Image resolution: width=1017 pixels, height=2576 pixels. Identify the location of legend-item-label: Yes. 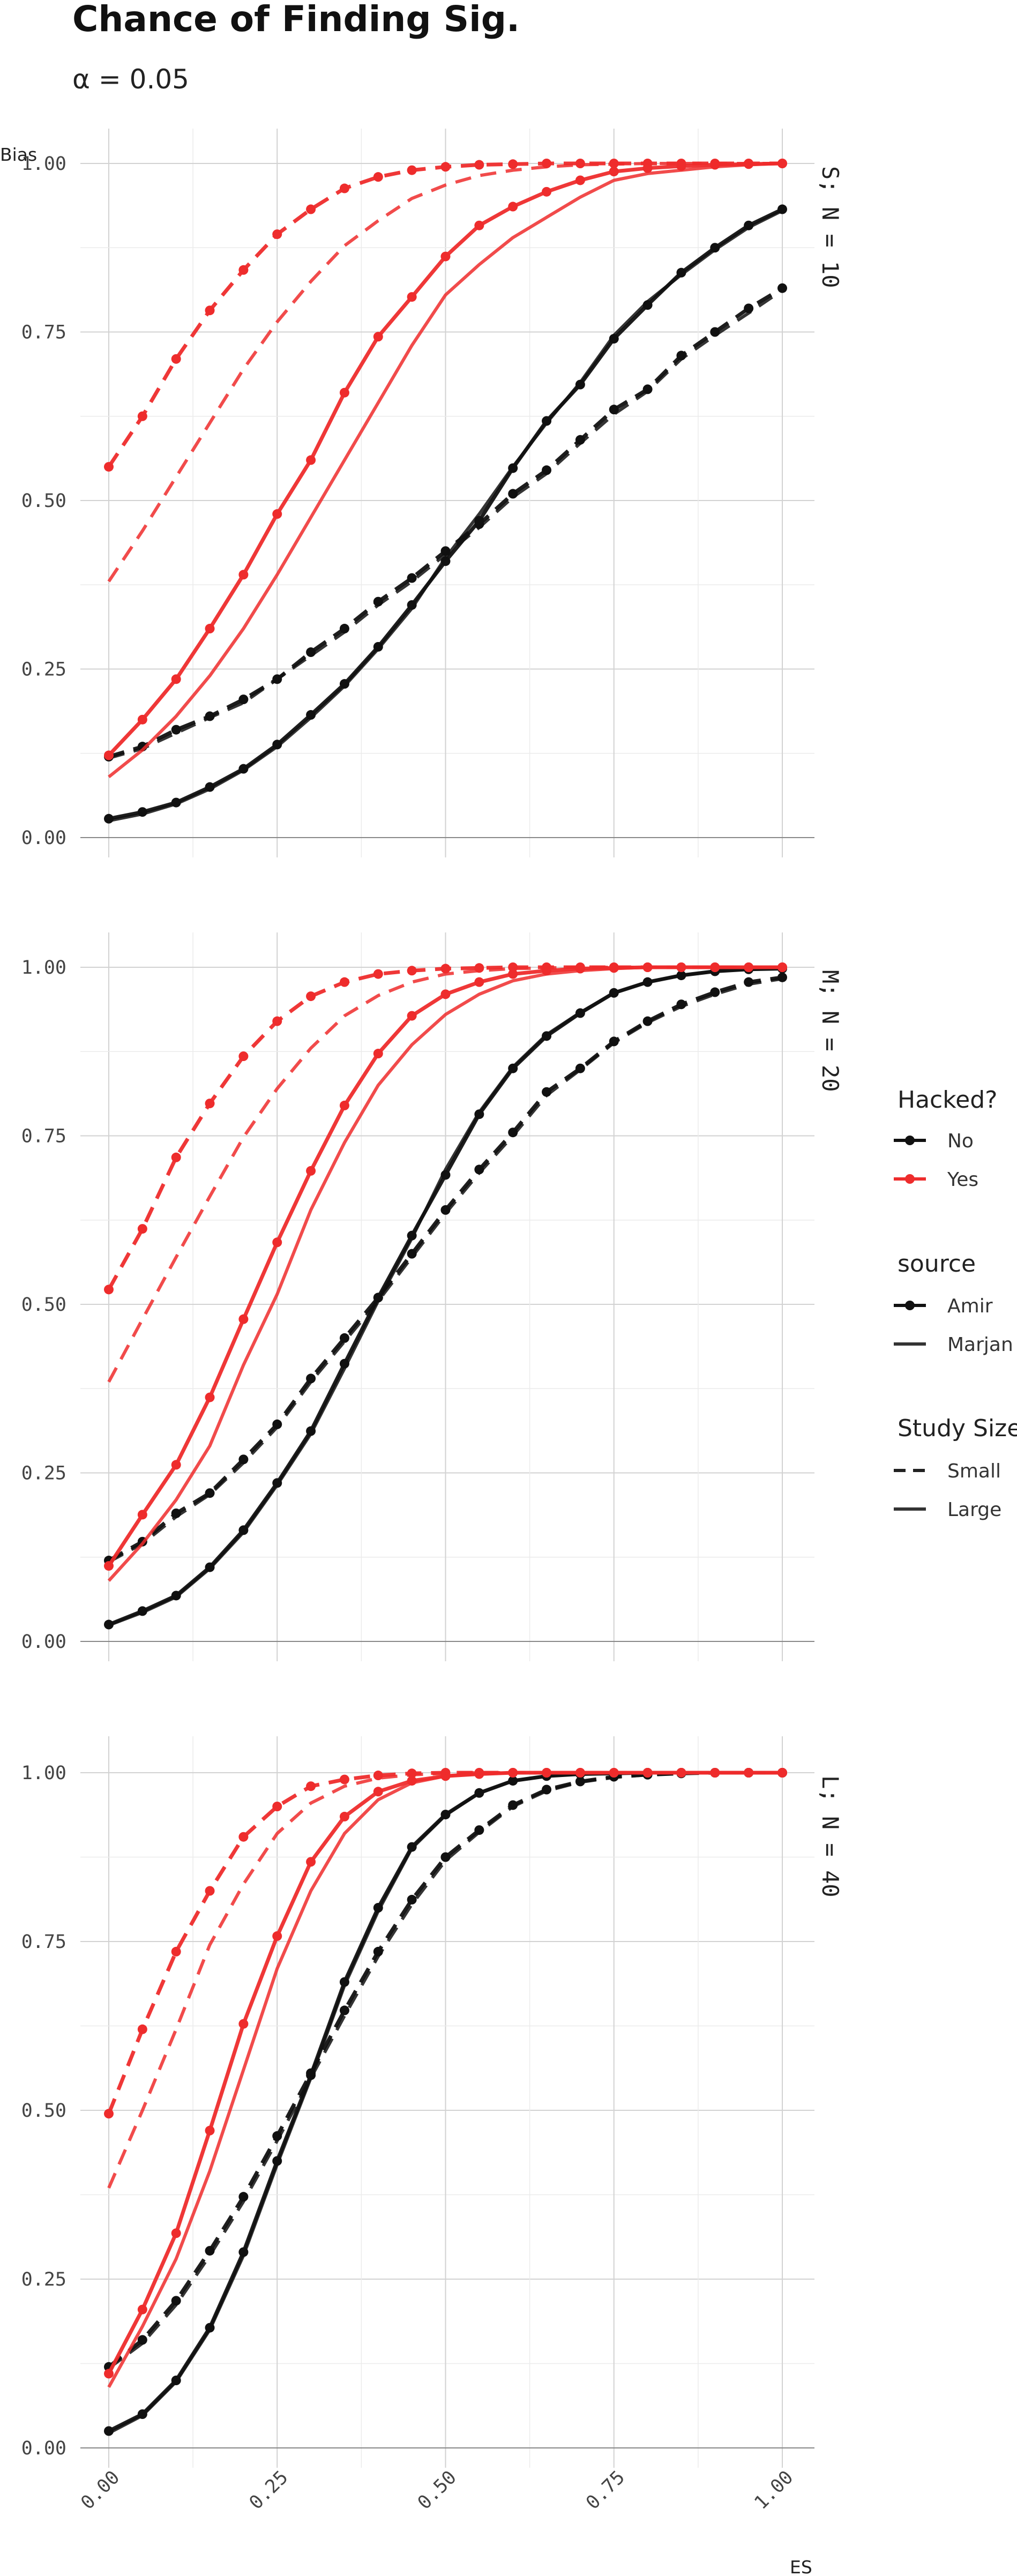
(962, 1180).